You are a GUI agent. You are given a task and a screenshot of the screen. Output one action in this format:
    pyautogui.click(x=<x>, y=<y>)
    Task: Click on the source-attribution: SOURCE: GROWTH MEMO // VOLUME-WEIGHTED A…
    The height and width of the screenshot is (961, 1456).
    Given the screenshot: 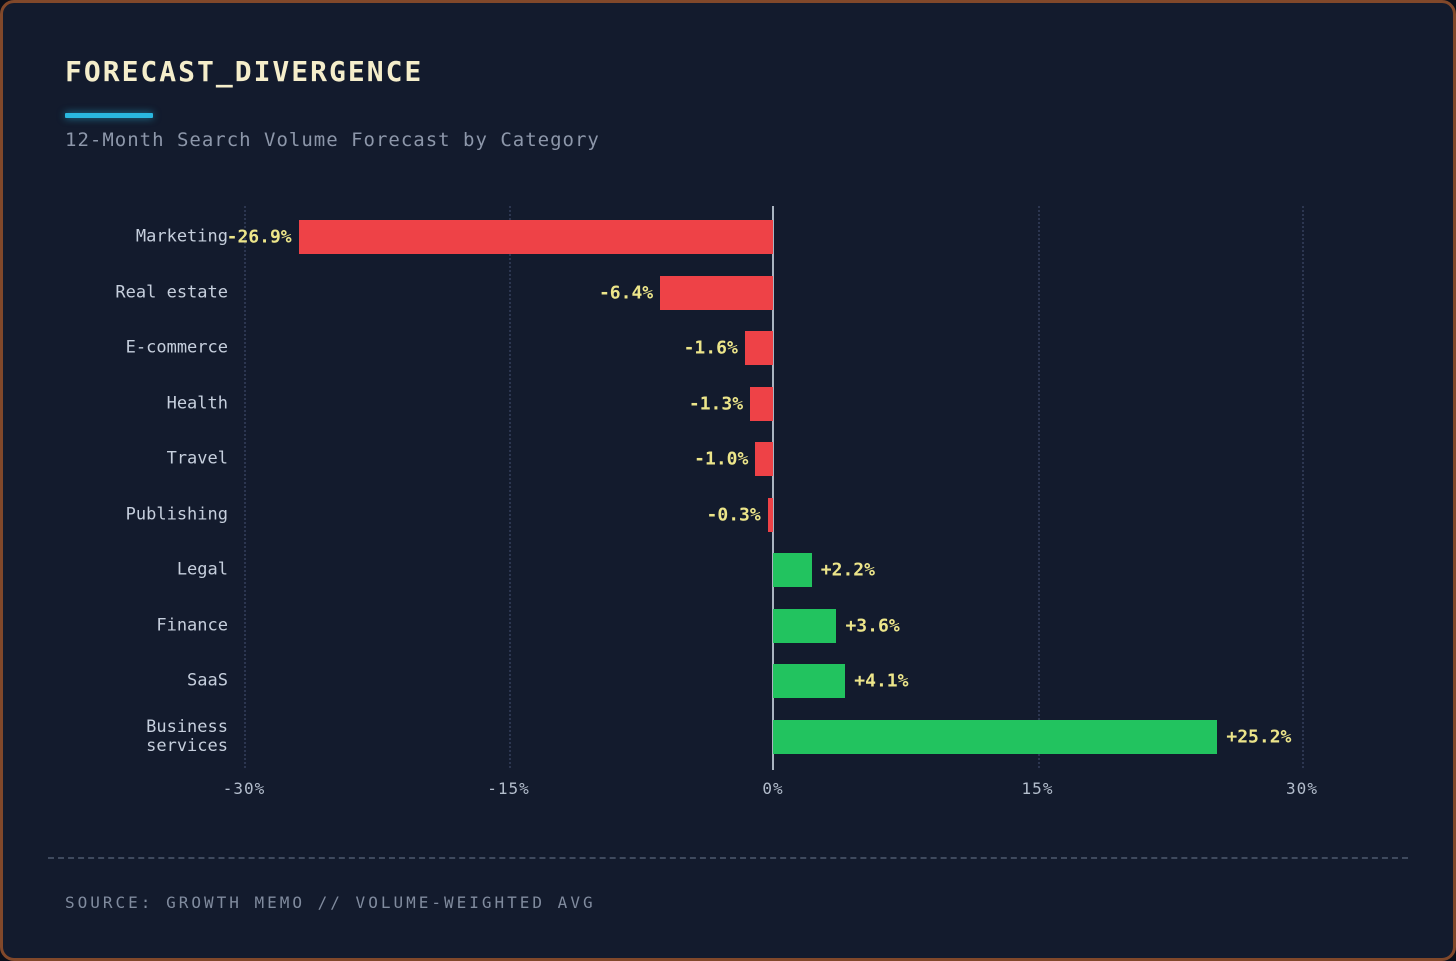 What is the action you would take?
    pyautogui.click(x=330, y=902)
    